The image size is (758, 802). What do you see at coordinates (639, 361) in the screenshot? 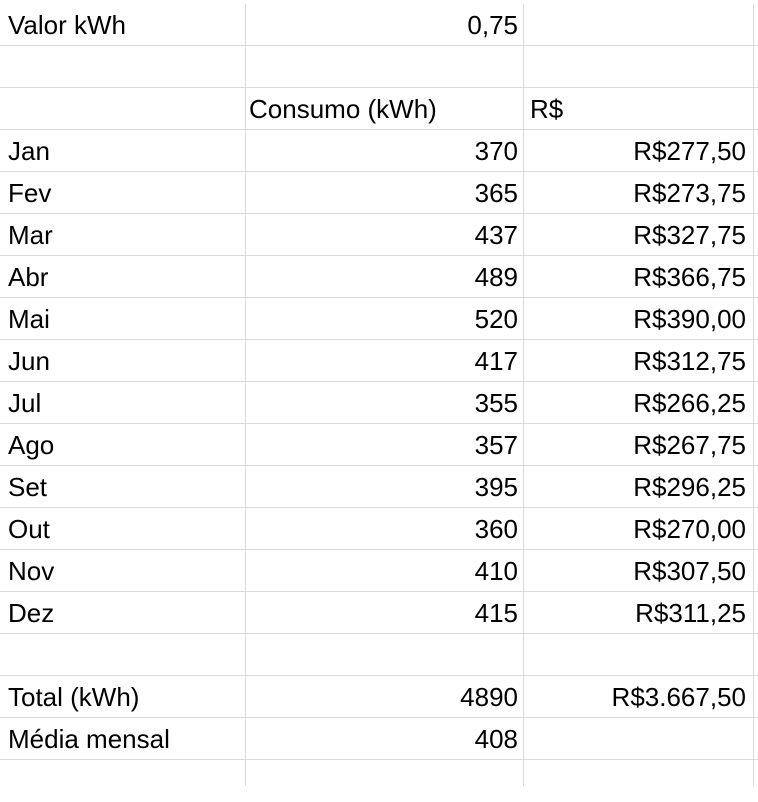
I see `cell-brl: R$312,75` at bounding box center [639, 361].